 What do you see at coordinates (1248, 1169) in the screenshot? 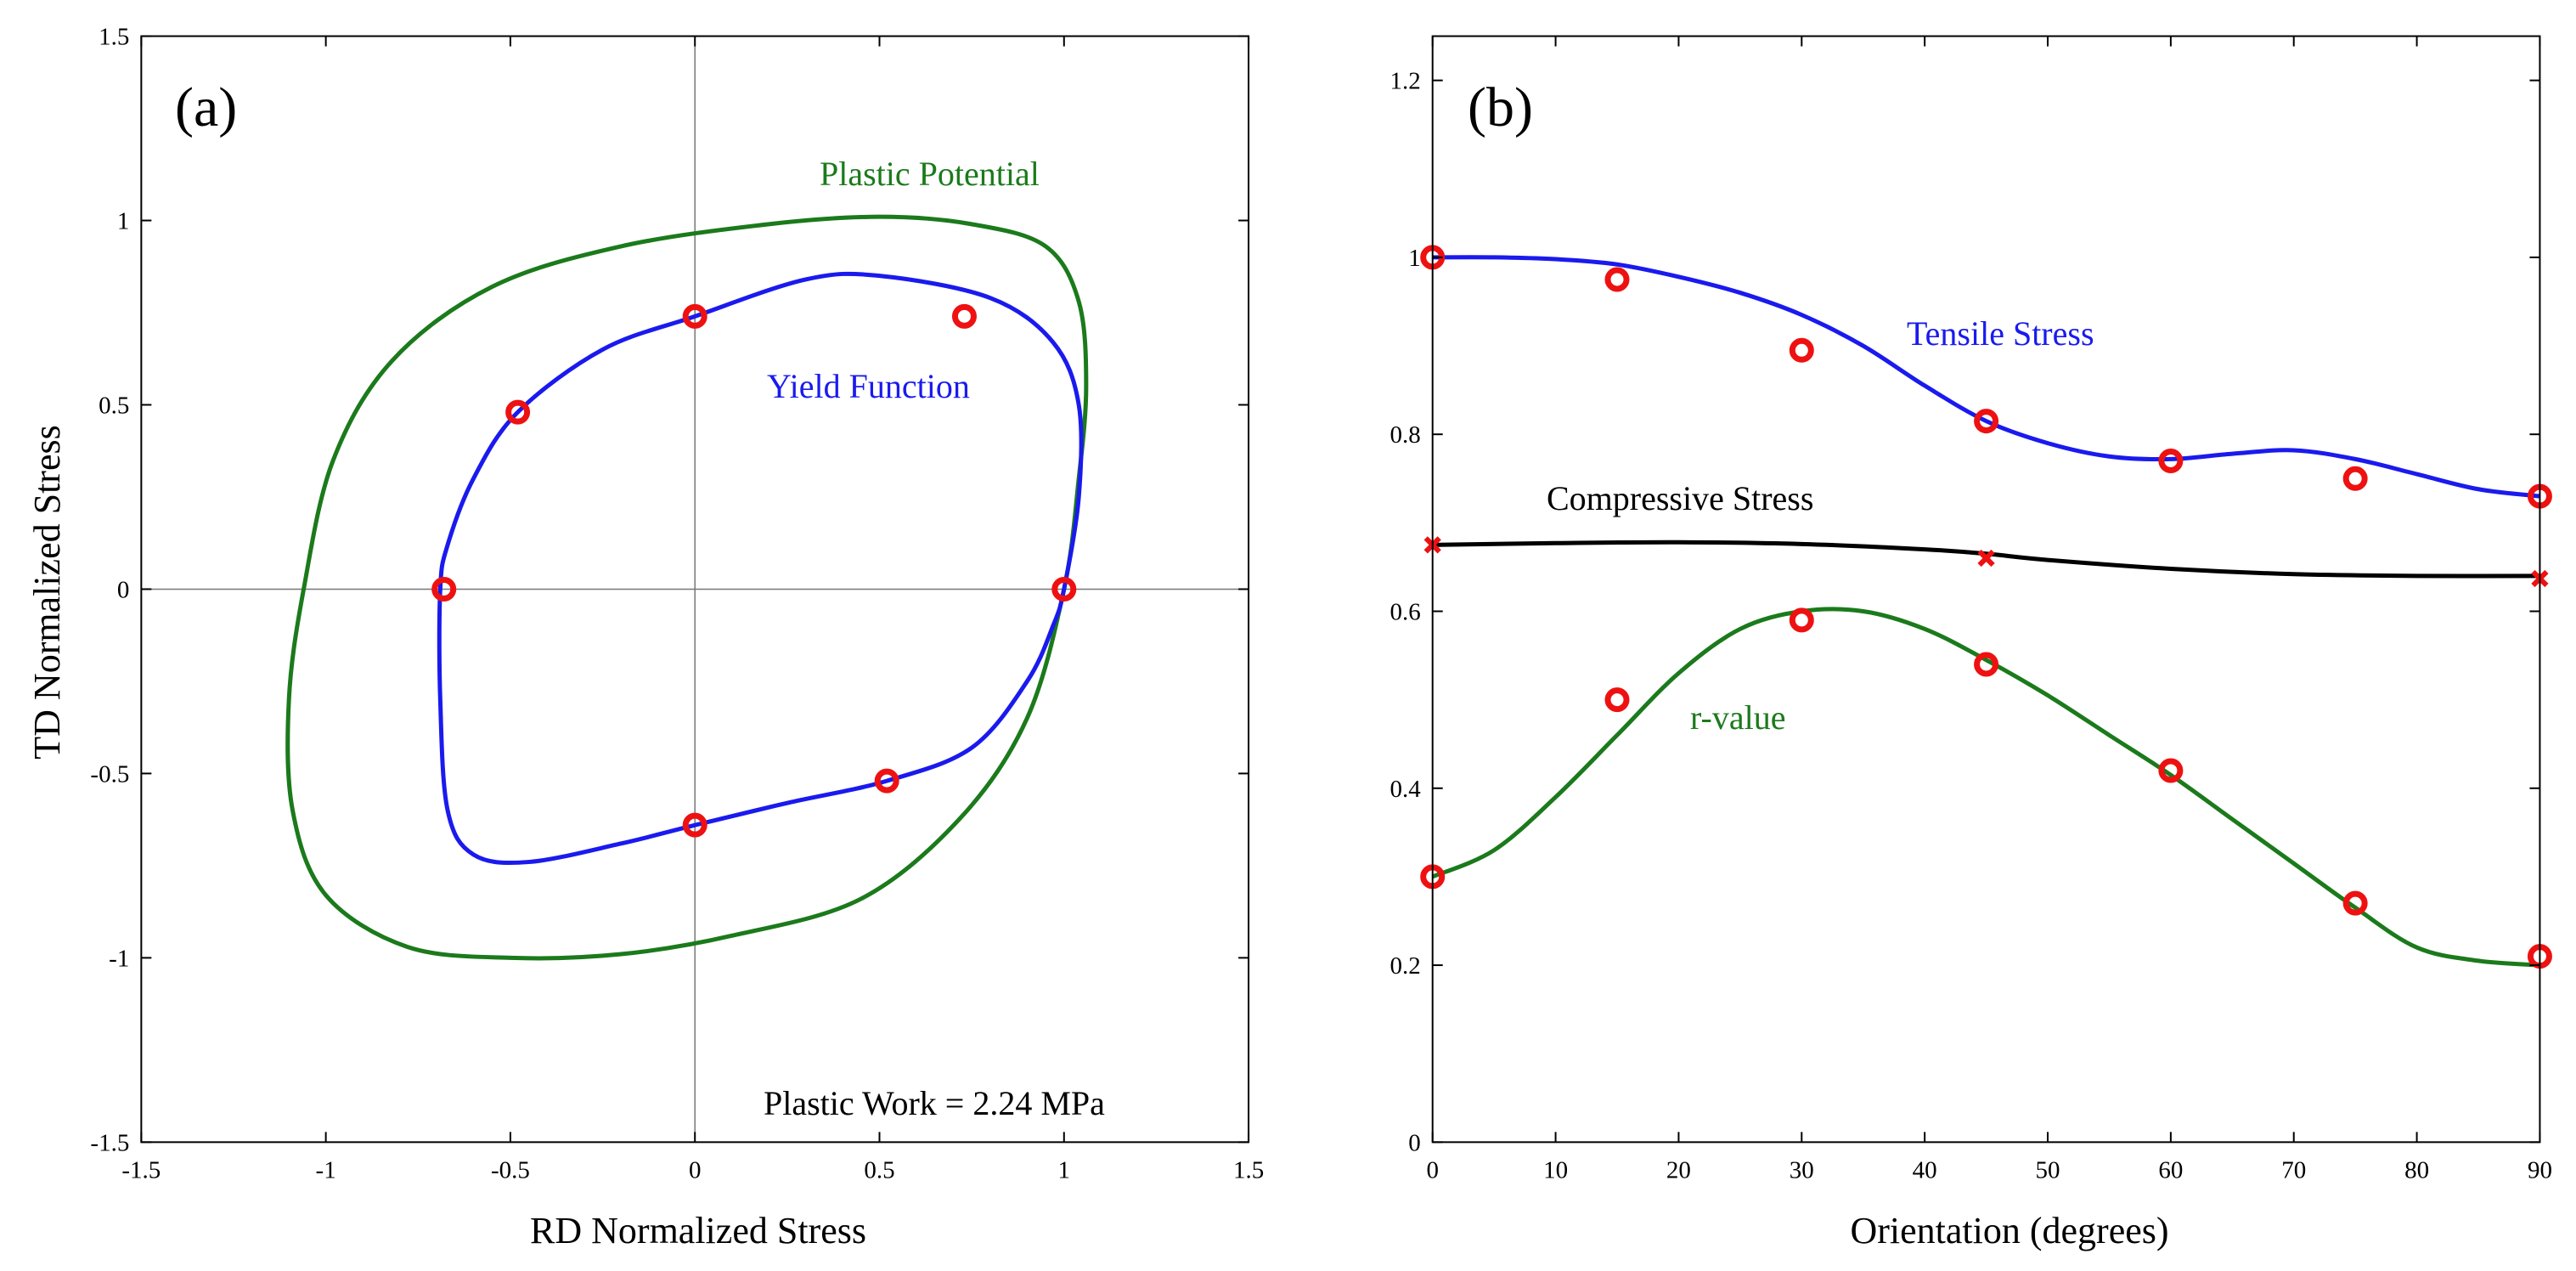
I see `x-tick-label: 1.5` at bounding box center [1248, 1169].